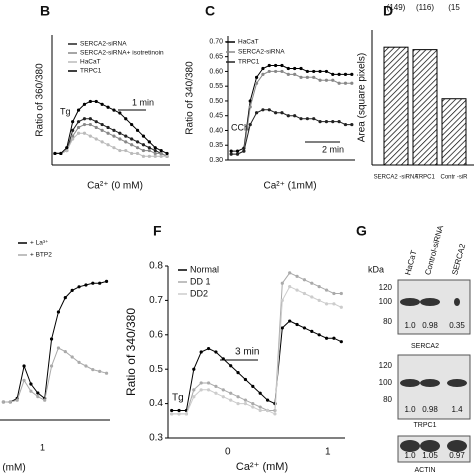  I want to click on legend-label: + BTP2, so click(41, 255).